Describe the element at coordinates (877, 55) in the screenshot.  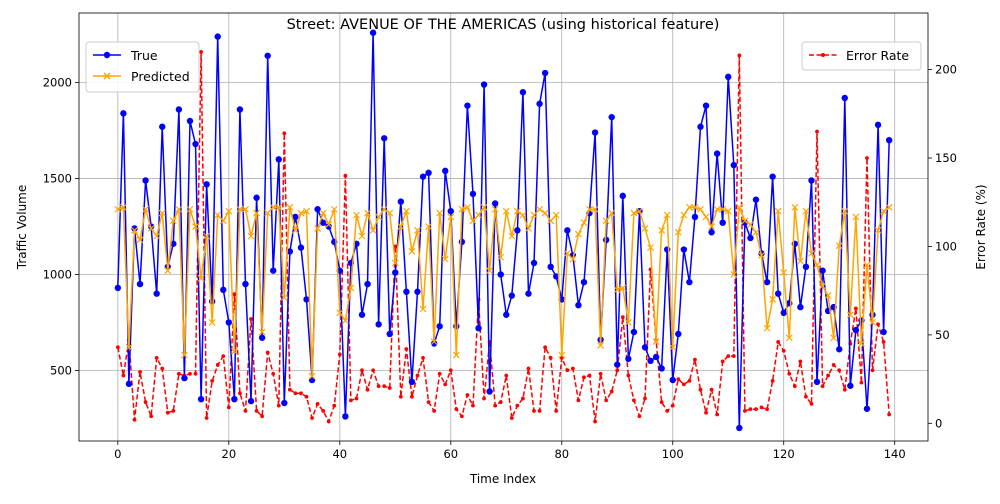
I see `legend-error-label: Error Rate` at that location.